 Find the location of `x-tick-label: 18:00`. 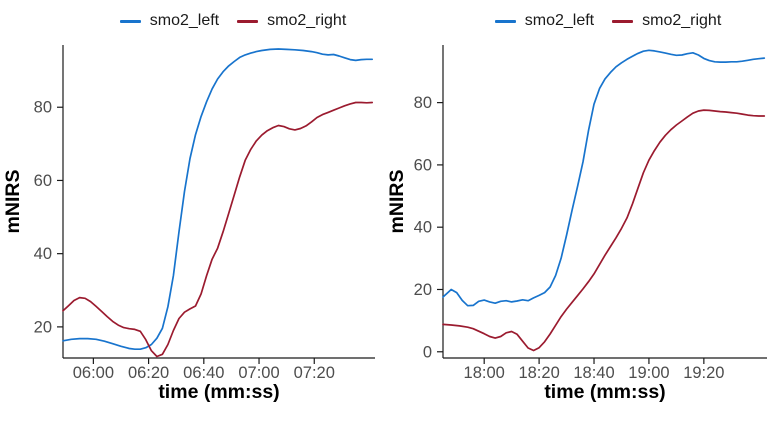

x-tick-label: 18:00 is located at coordinates (484, 373).